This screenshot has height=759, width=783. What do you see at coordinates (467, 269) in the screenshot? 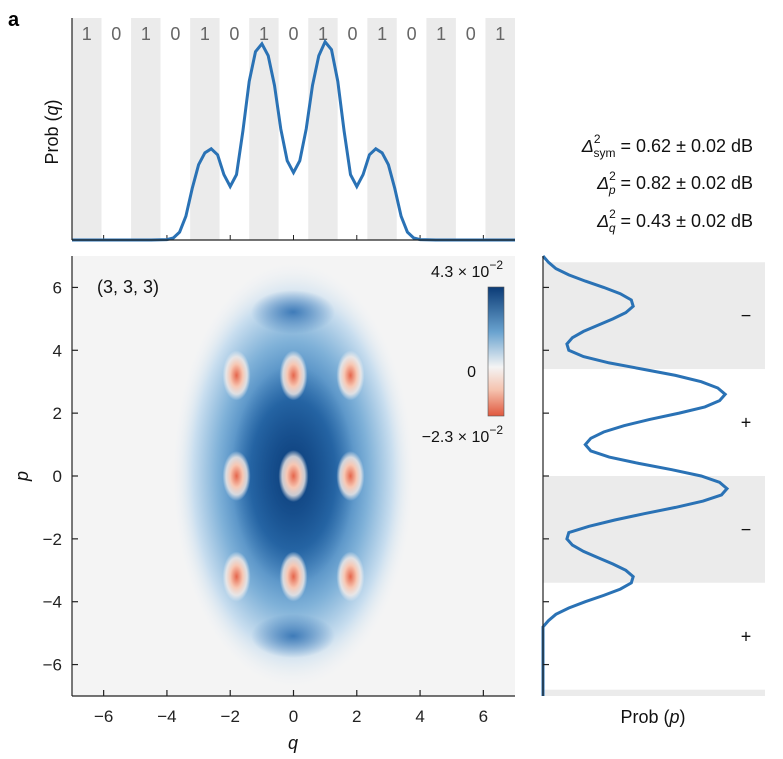
I see `colorbar-max-label: 4.3 × 10⁻²` at bounding box center [467, 269].